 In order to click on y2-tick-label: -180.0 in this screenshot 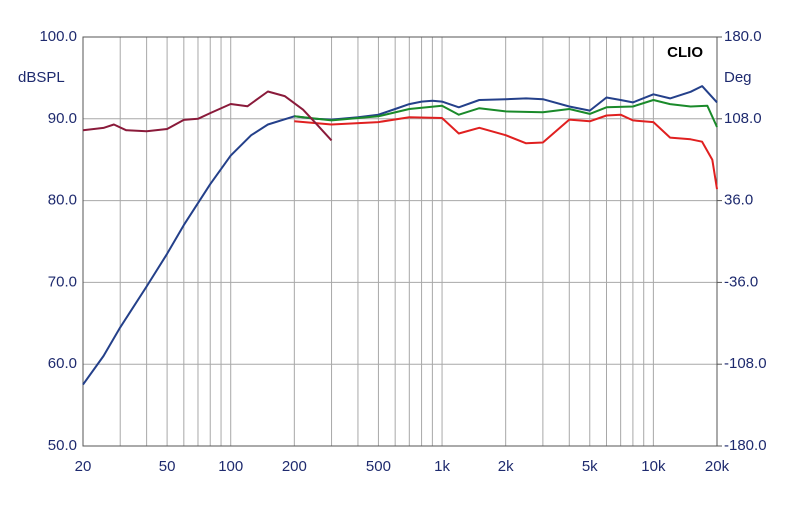, I will do `click(745, 445)`.